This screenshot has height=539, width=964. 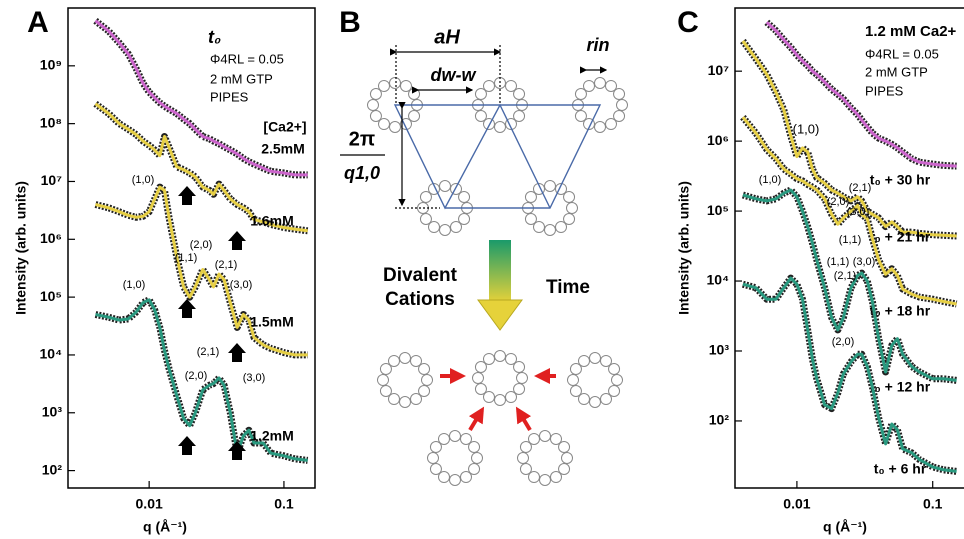 I want to click on y-tick-label: 10⁶, so click(x=51, y=238).